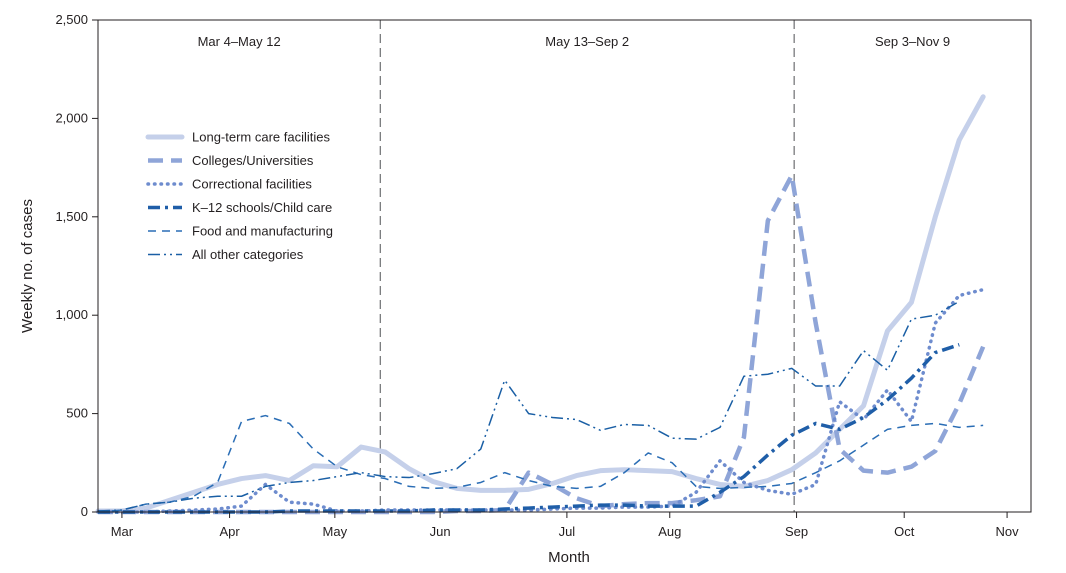 Image resolution: width=1066 pixels, height=573 pixels. I want to click on x-tick-label: Jul, so click(567, 531).